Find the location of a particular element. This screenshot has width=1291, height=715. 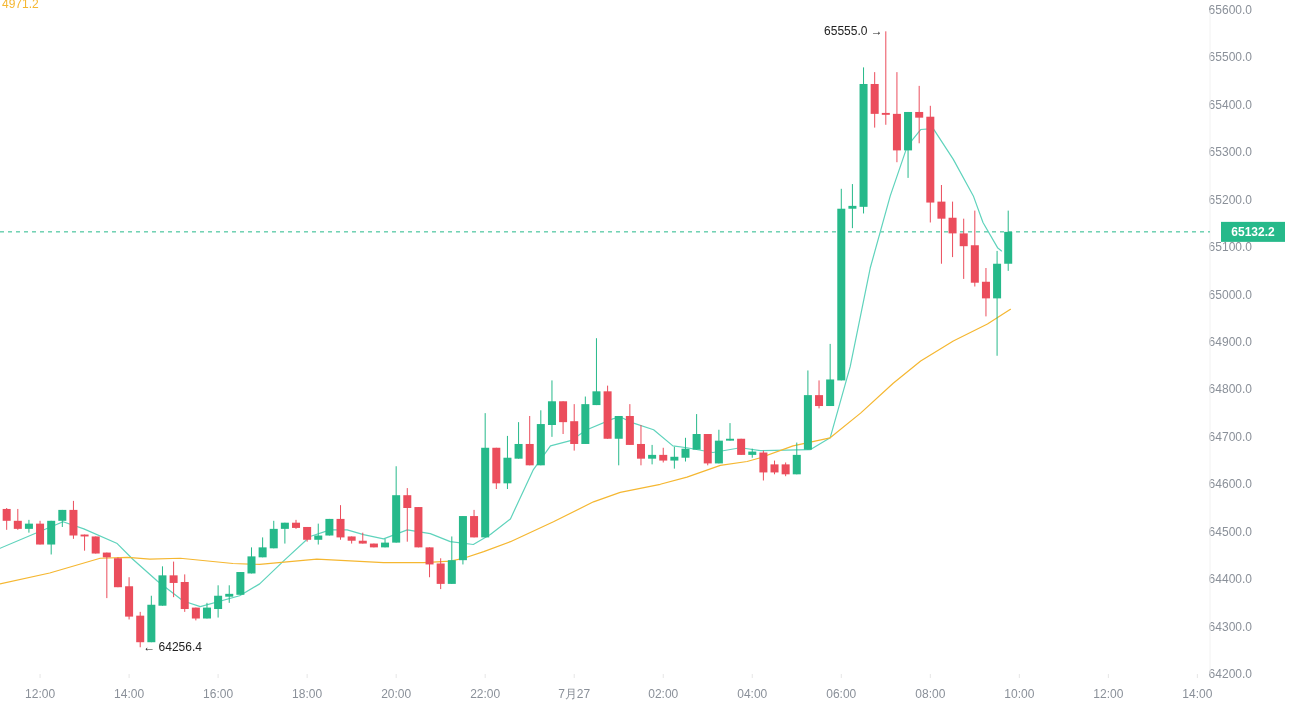

x-tick-label: 04:00 is located at coordinates (752, 694).